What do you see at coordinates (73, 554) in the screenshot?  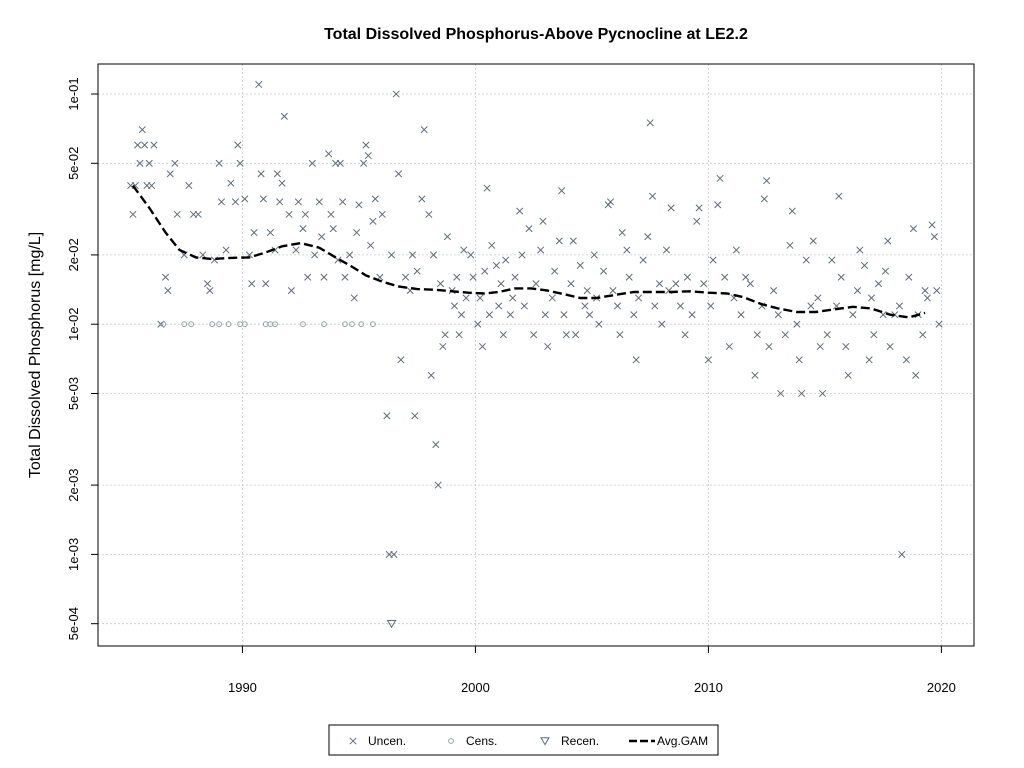 I see `y-tick-label: 1e-03` at bounding box center [73, 554].